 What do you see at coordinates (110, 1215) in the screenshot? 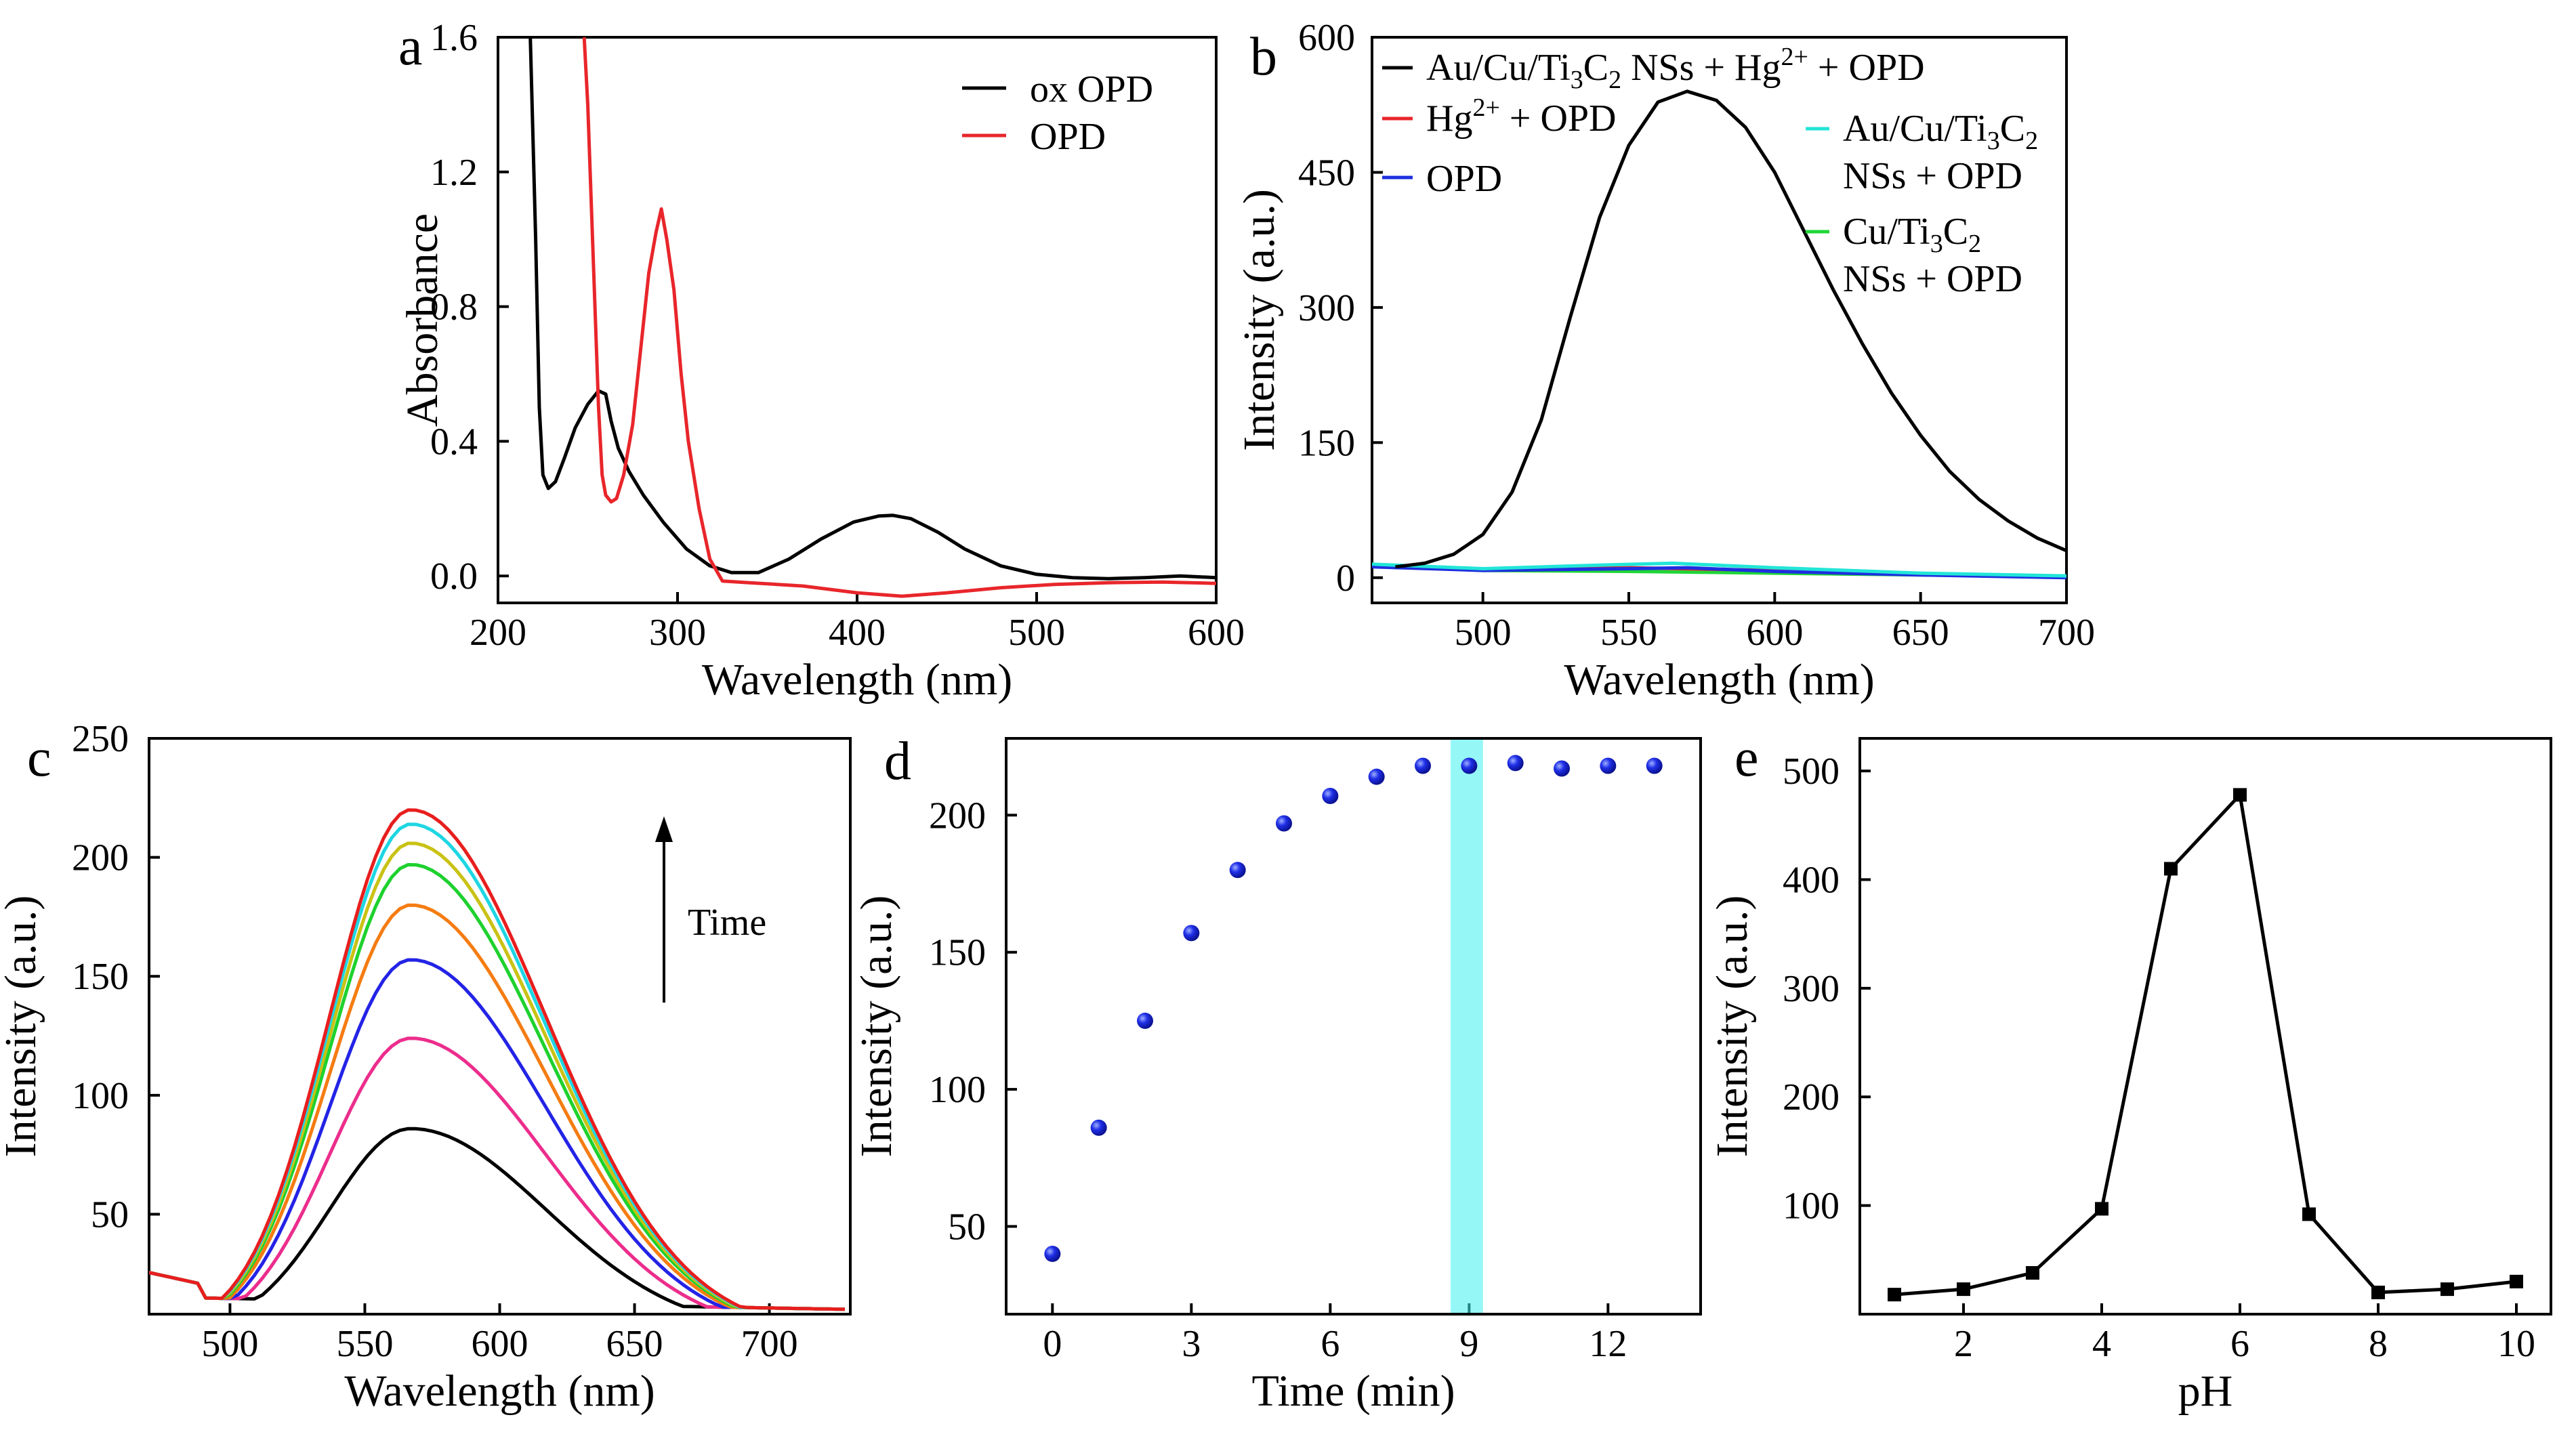
I see `y-tick-label: 50` at bounding box center [110, 1215].